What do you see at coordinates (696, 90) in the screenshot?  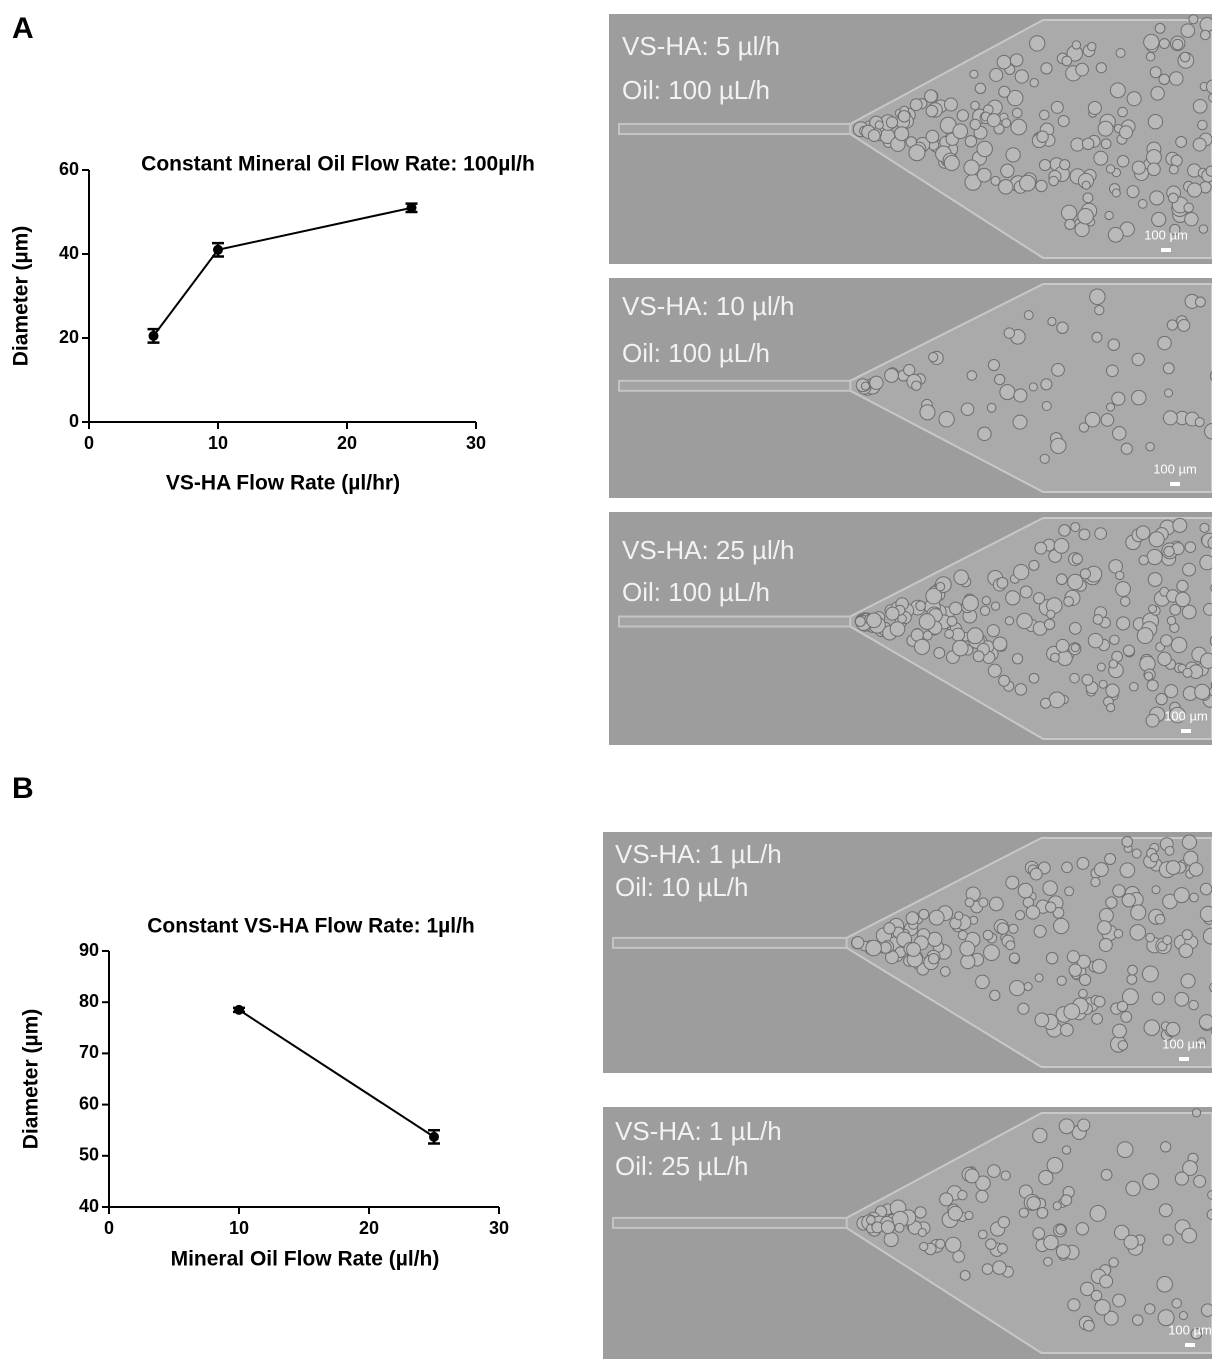 I see `image-caption: Oil: 100 µL/h` at bounding box center [696, 90].